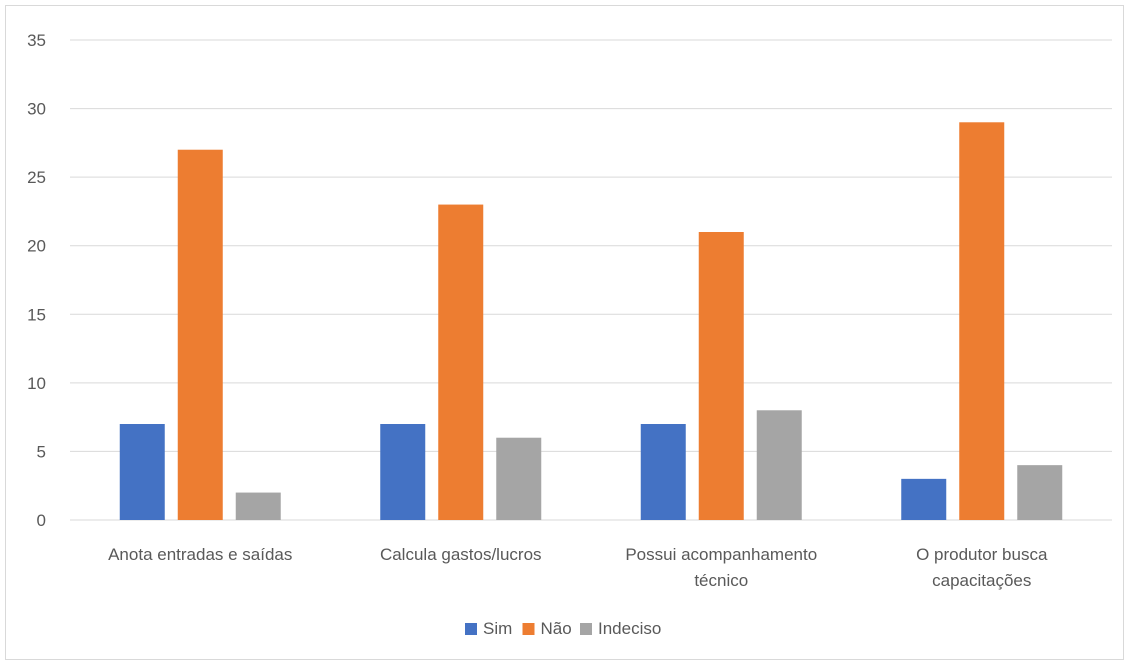 The height and width of the screenshot is (666, 1131). I want to click on legend-label: Não, so click(556, 628).